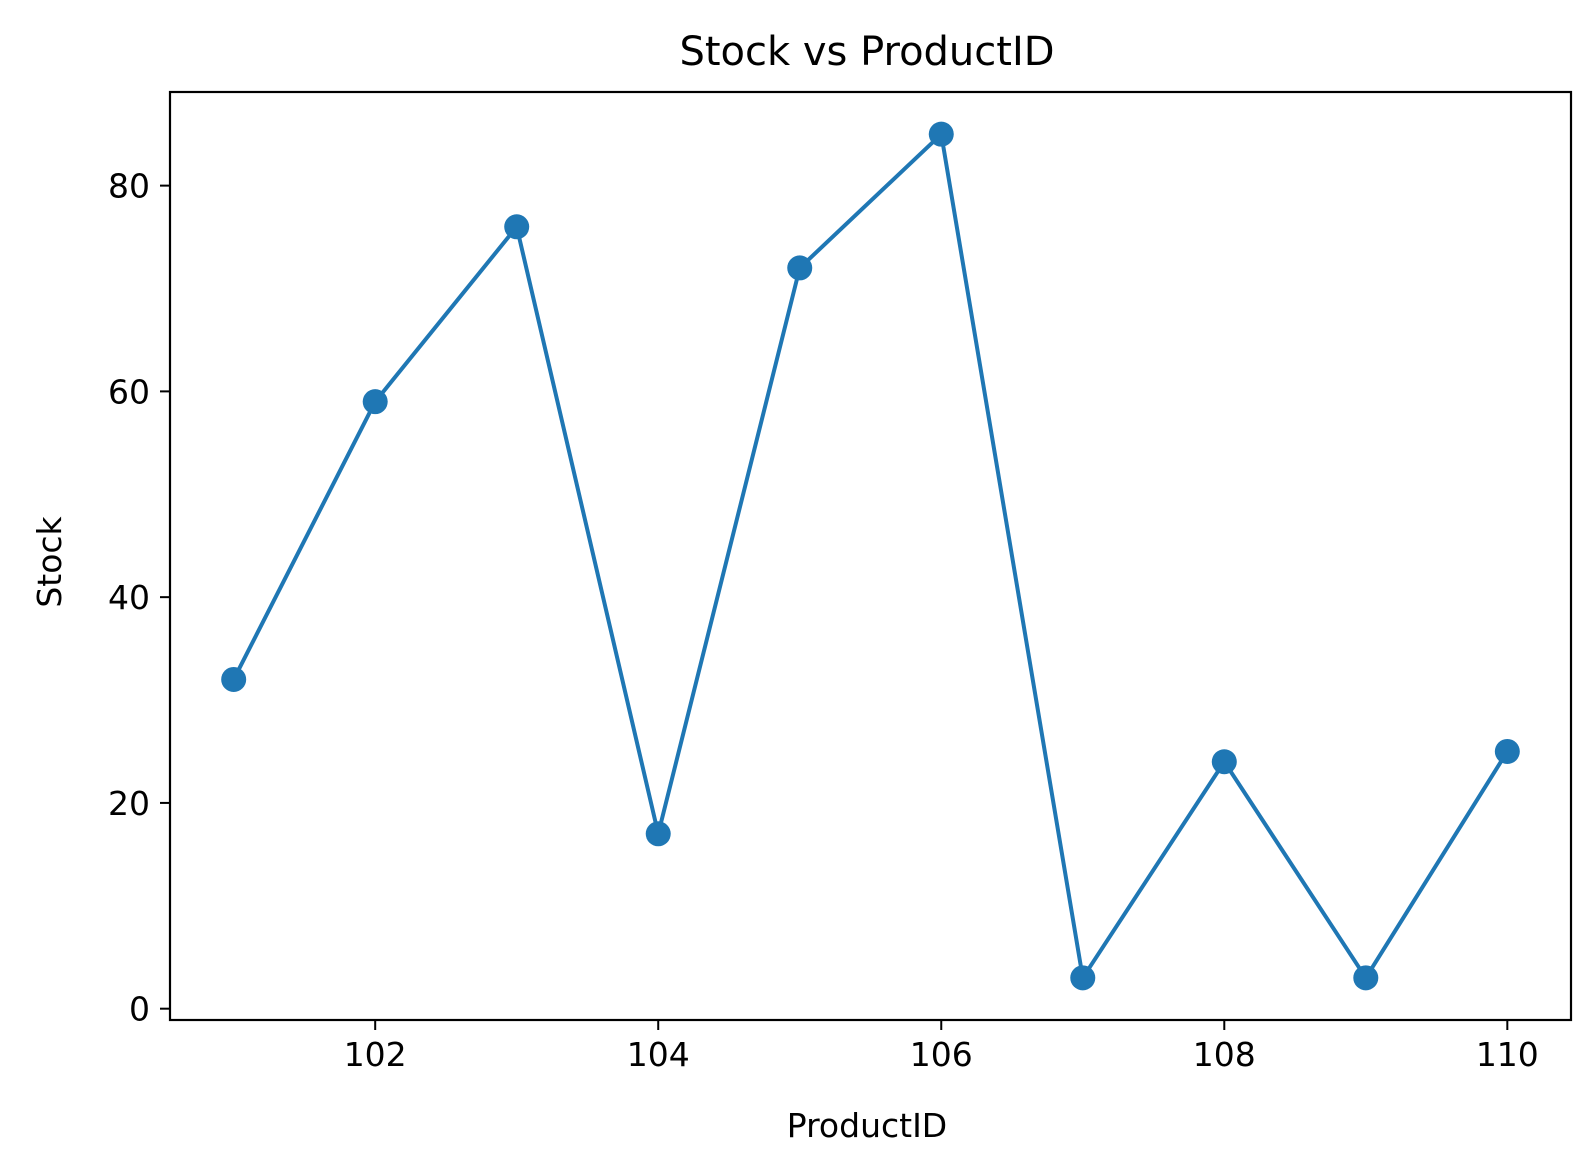 This screenshot has height=1172, width=1593. What do you see at coordinates (866, 52) in the screenshot?
I see `chart-title: Stock vs ProductID` at bounding box center [866, 52].